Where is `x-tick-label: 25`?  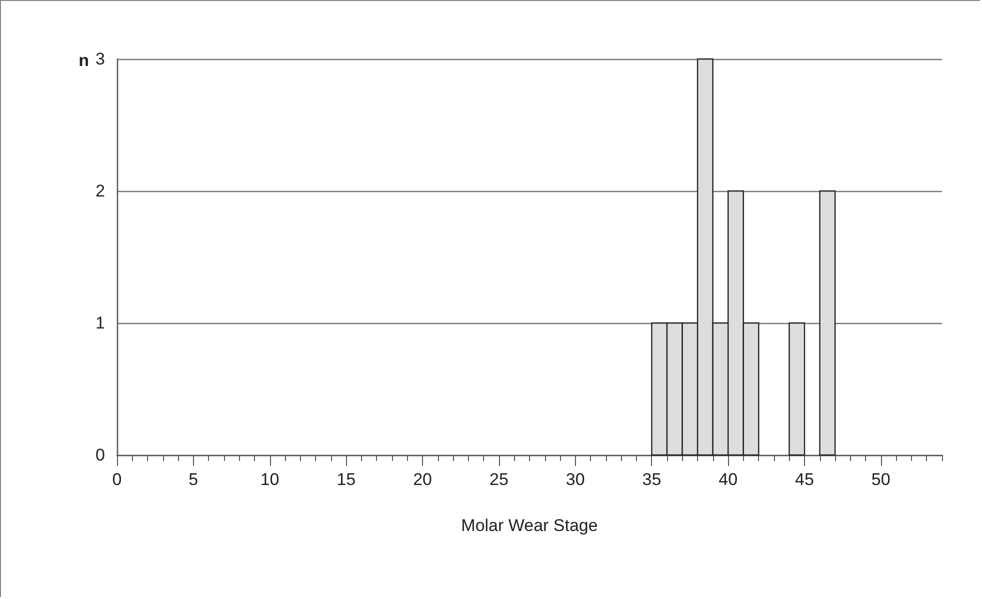 x-tick-label: 25 is located at coordinates (498, 479).